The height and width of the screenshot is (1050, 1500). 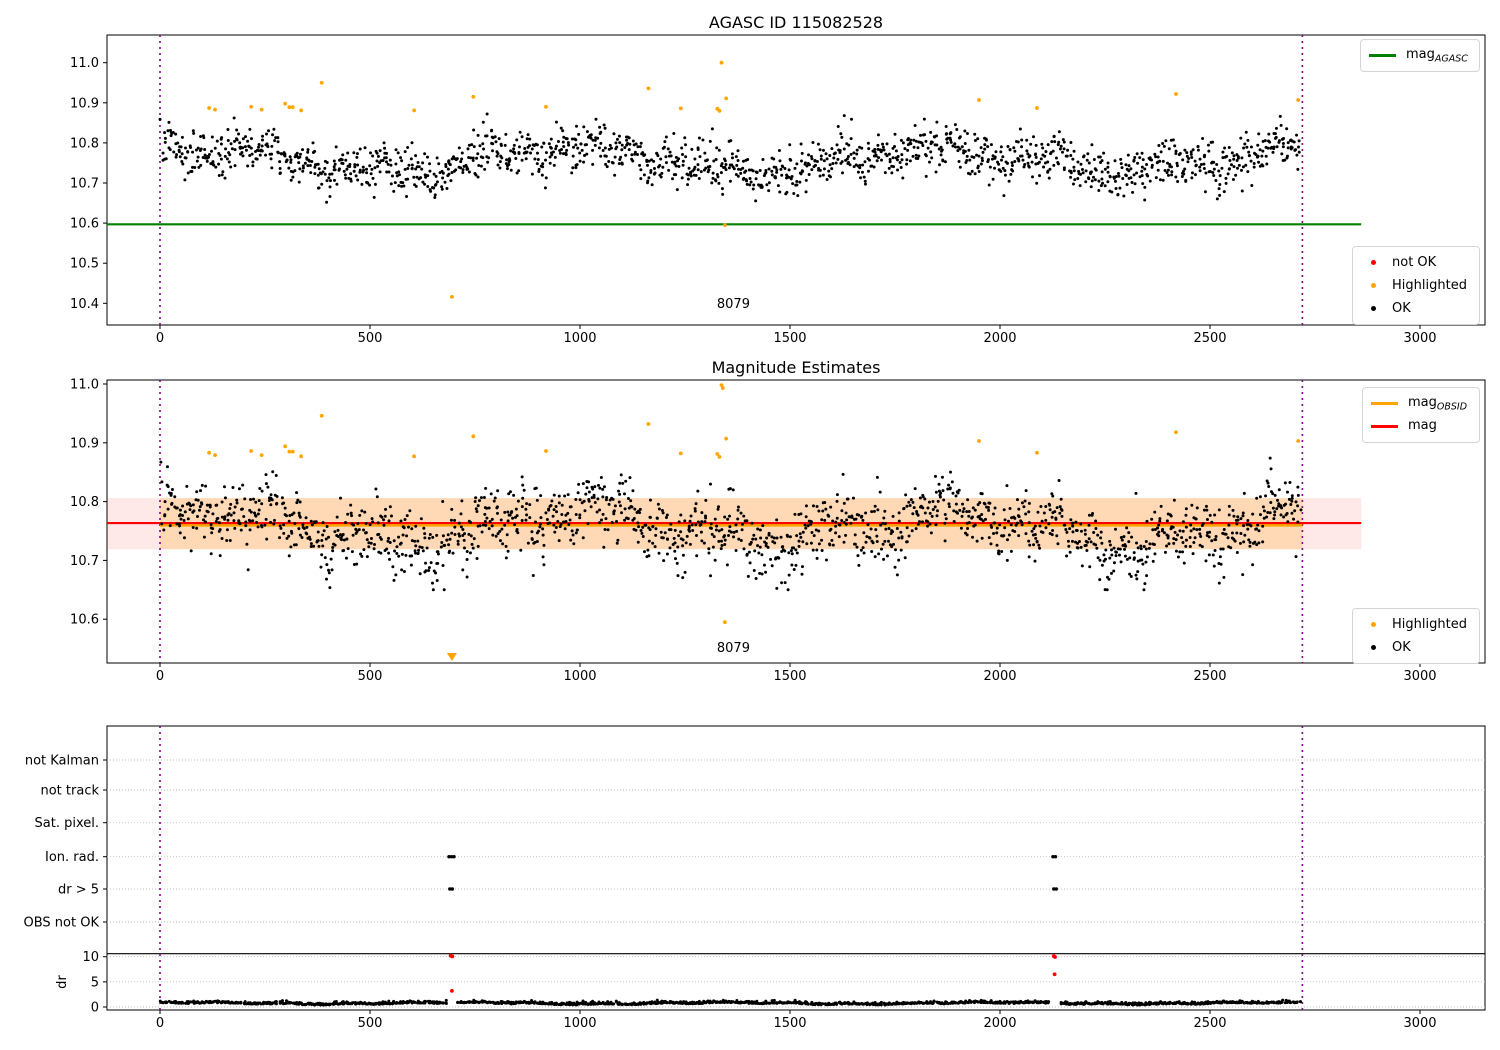 I want to click on legend-markers-panel1: not OK Highlighted OK, so click(x=1416, y=285).